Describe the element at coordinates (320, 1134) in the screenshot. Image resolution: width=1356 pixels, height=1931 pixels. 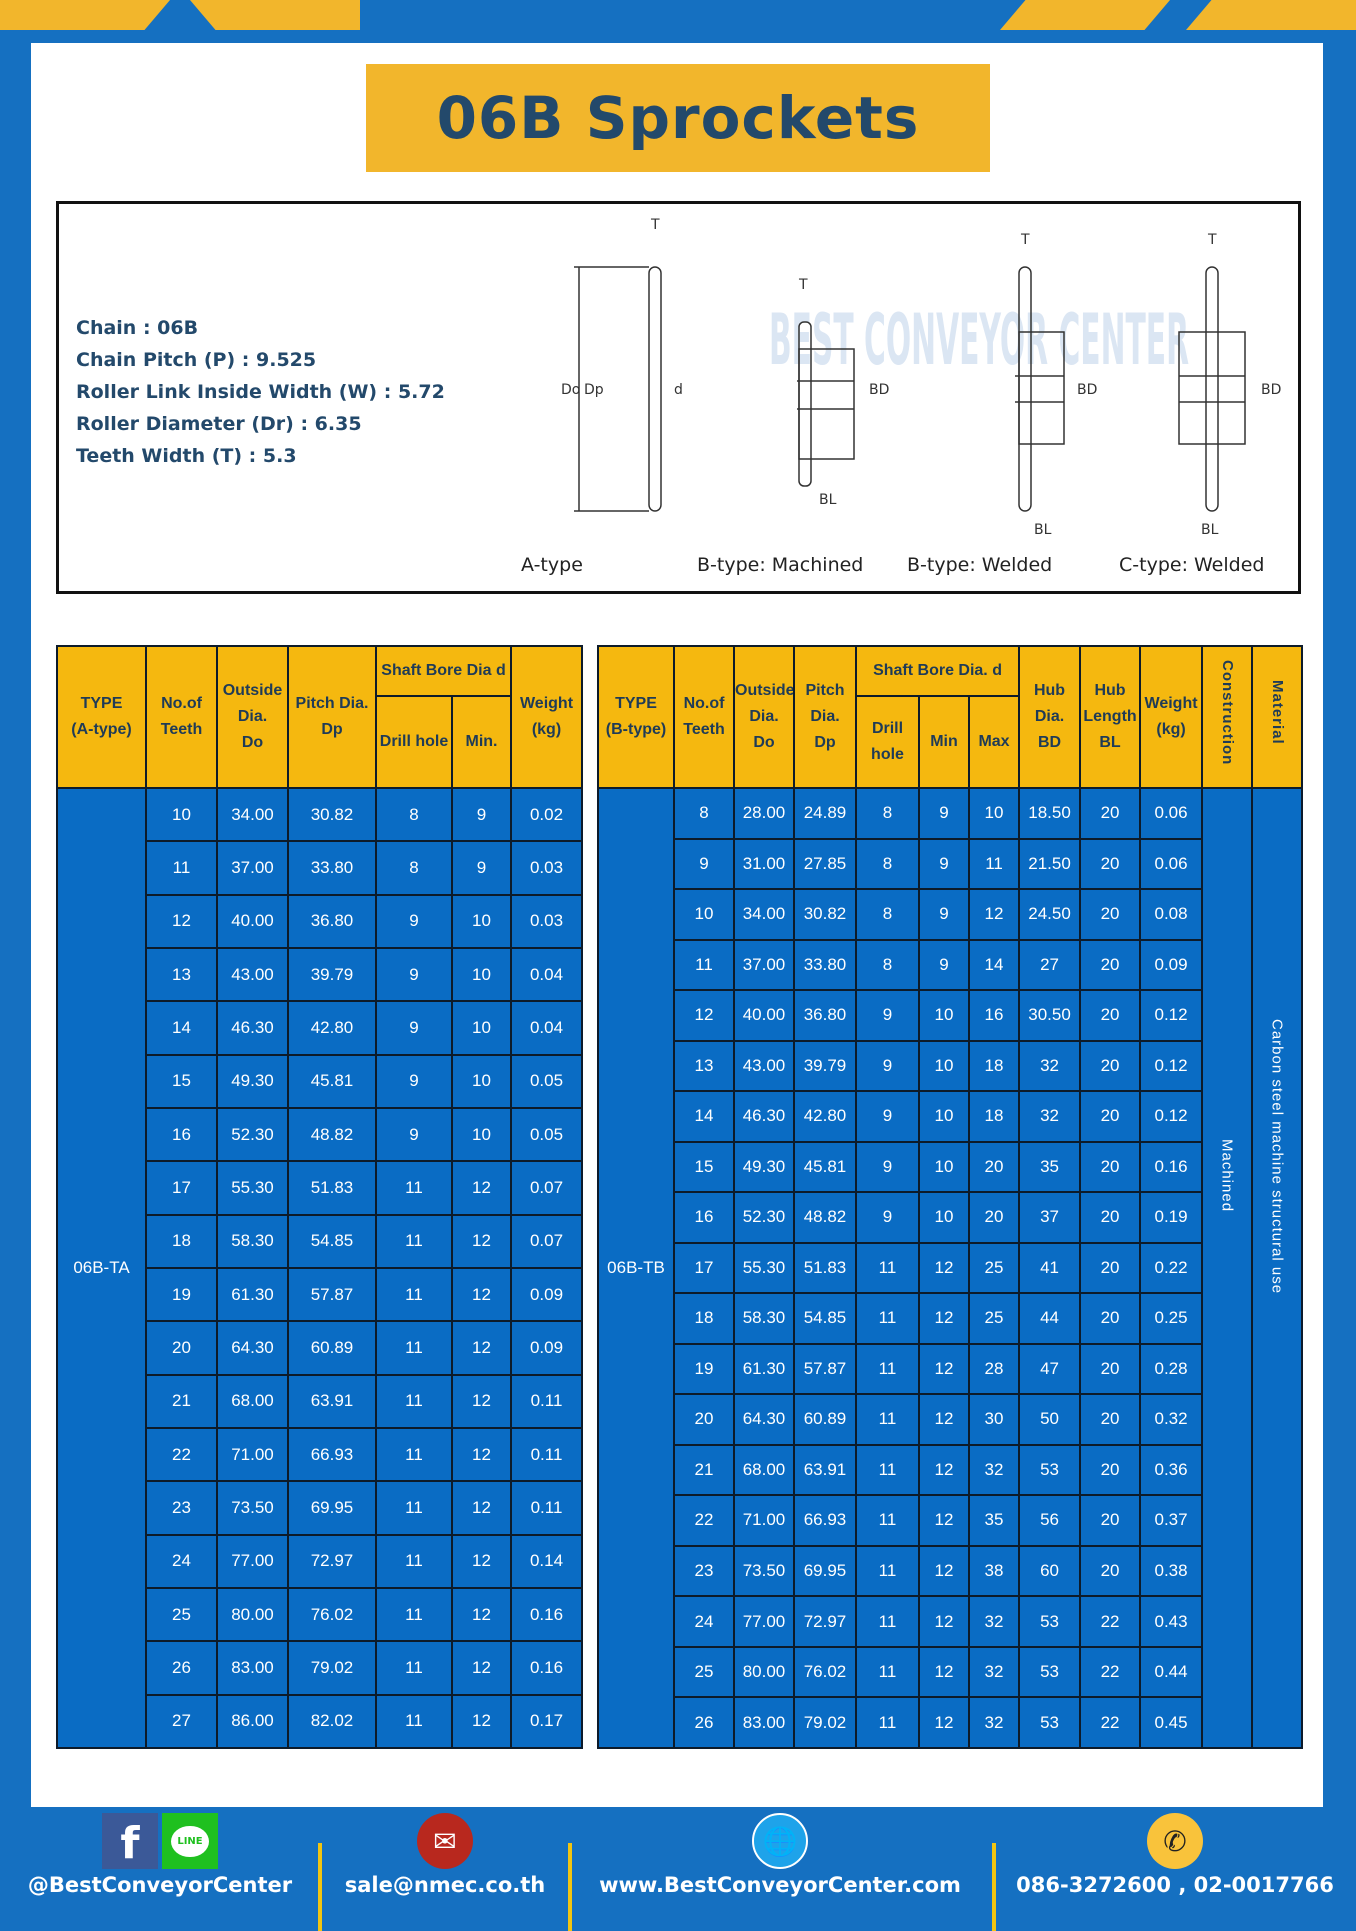
I see `table-row: 16 52.30 48.82 9 10 0.05` at that location.